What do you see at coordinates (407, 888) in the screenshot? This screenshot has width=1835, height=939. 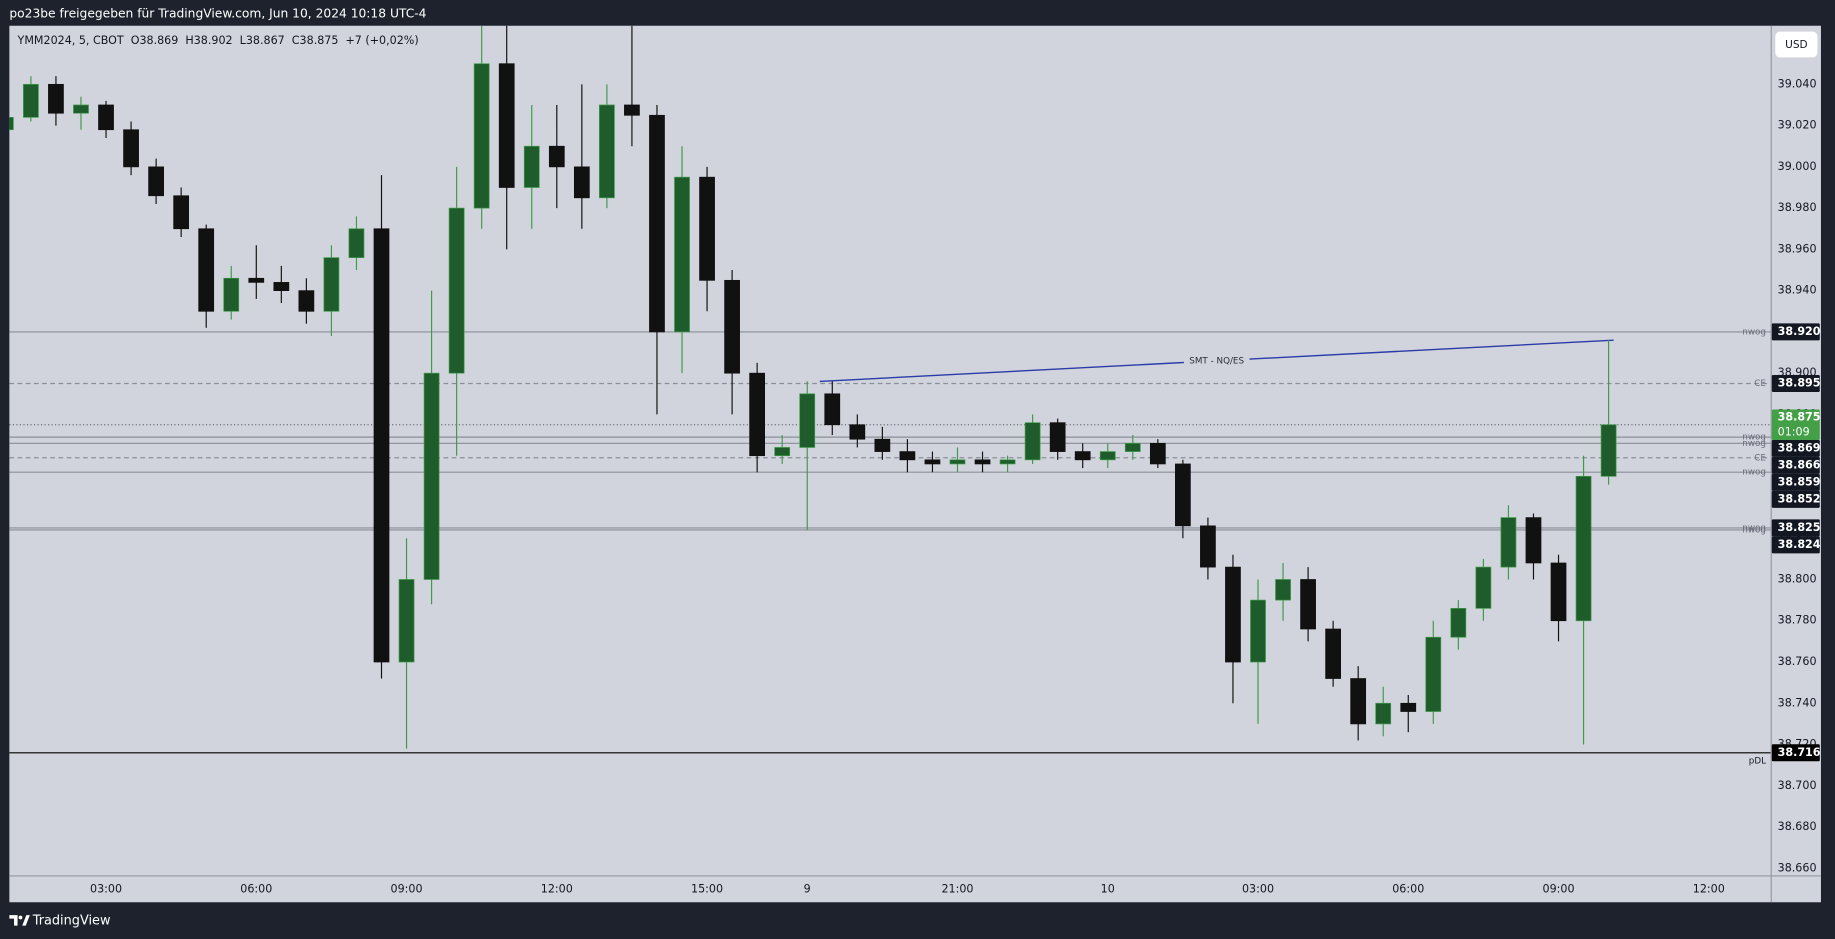 I see `x-tick-label: 09:00` at bounding box center [407, 888].